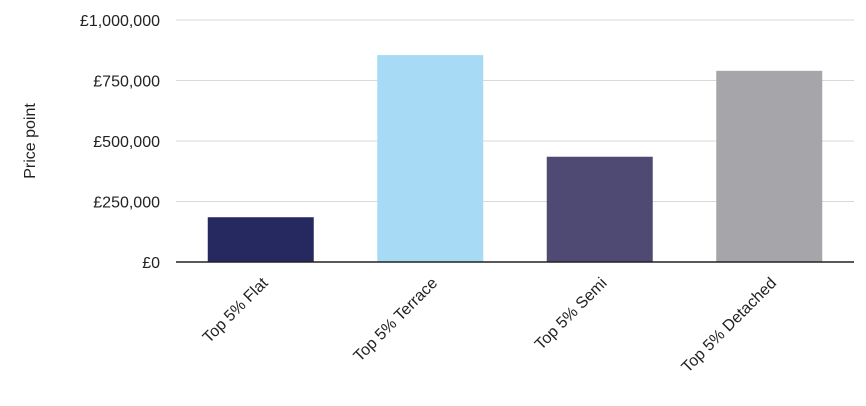 This screenshot has height=406, width=866. What do you see at coordinates (120, 21) in the screenshot?
I see `y-tick-label: £1,000,000` at bounding box center [120, 21].